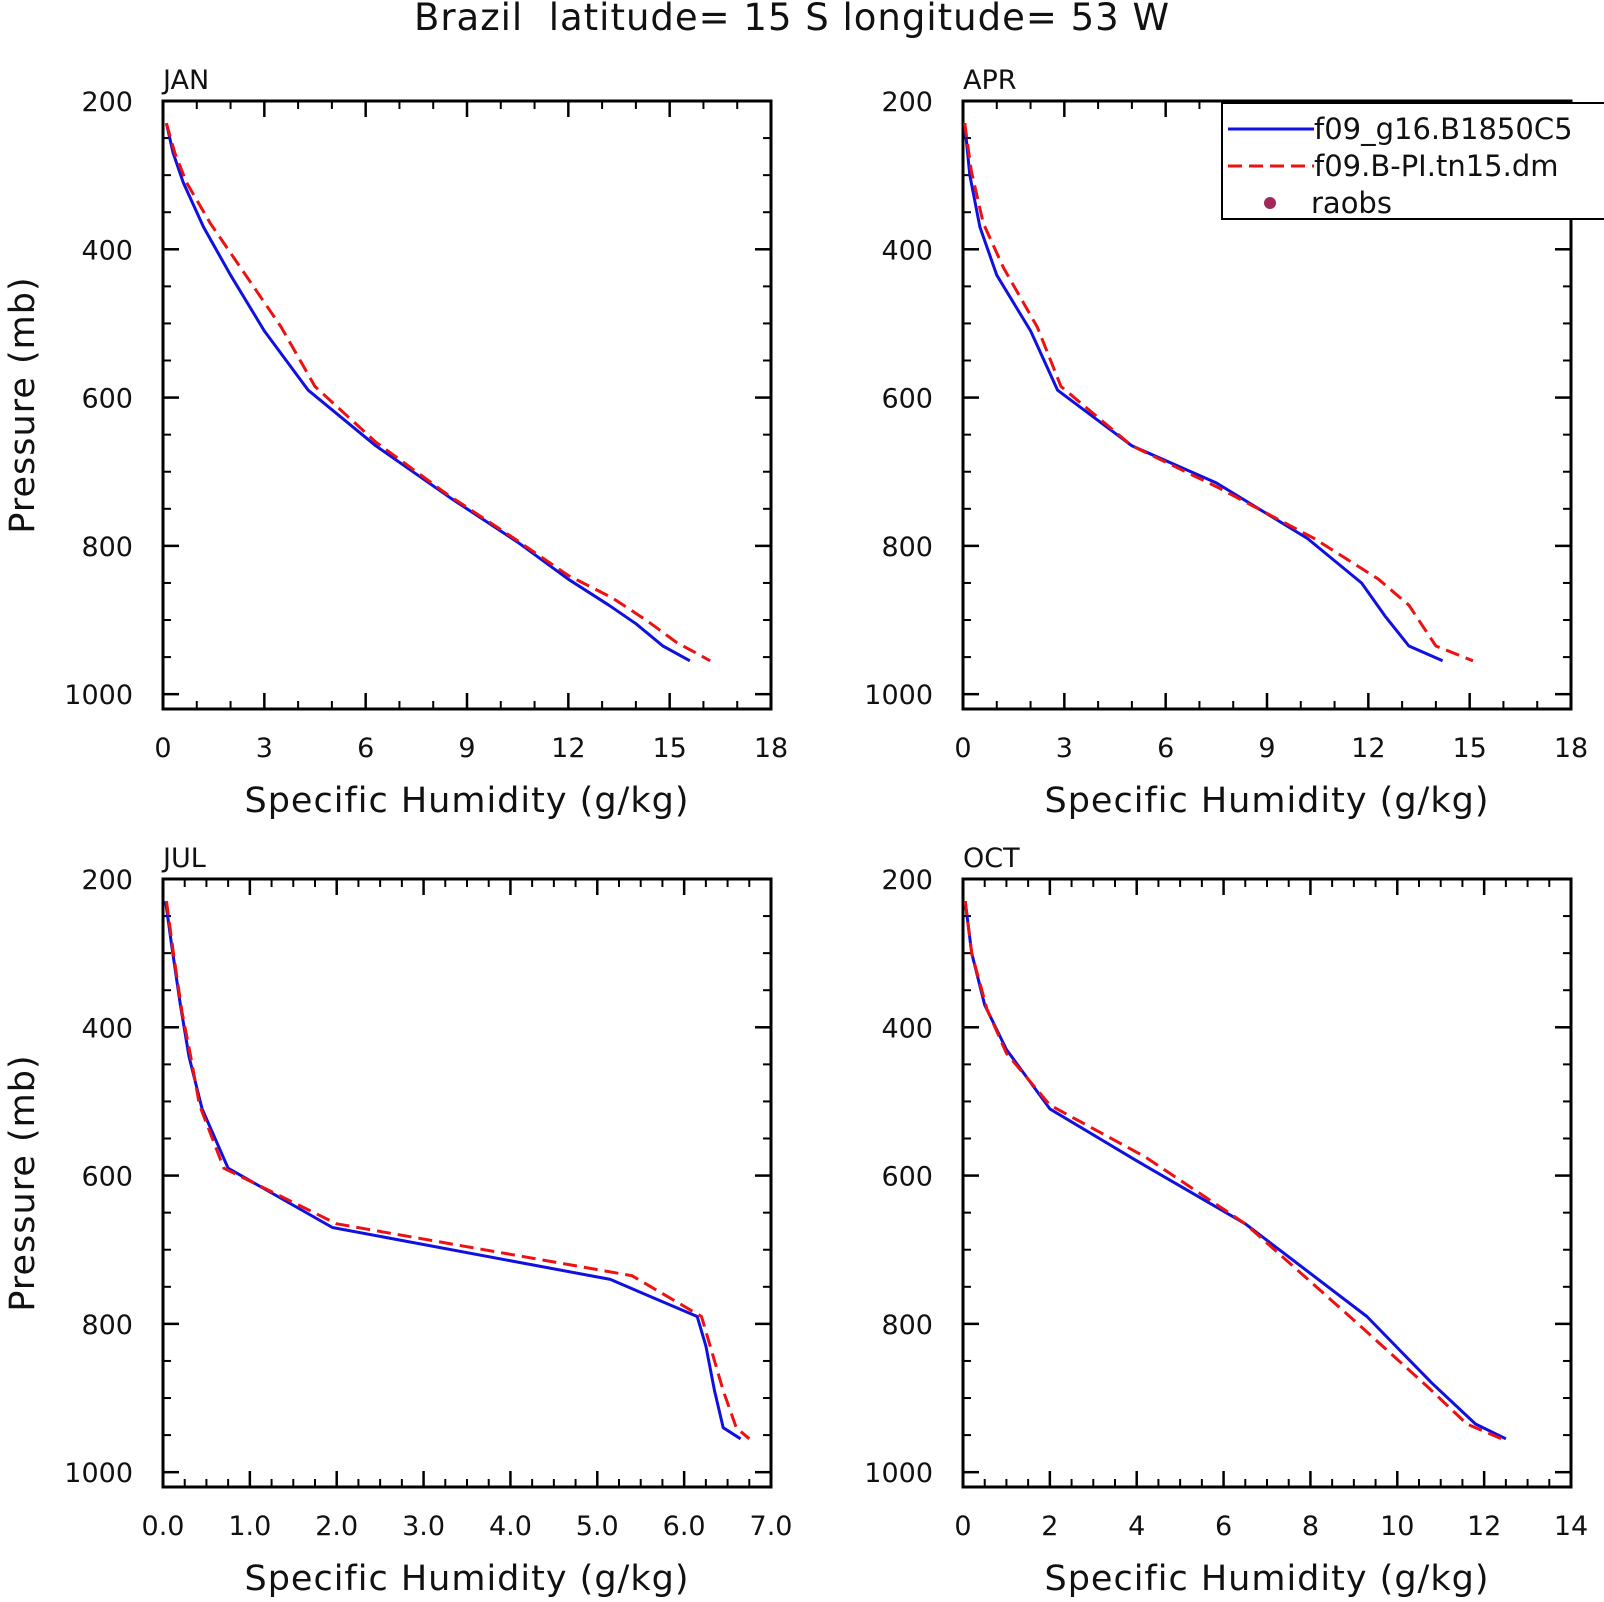  Describe the element at coordinates (991, 858) in the screenshot. I see `panel-title: OCT` at that location.